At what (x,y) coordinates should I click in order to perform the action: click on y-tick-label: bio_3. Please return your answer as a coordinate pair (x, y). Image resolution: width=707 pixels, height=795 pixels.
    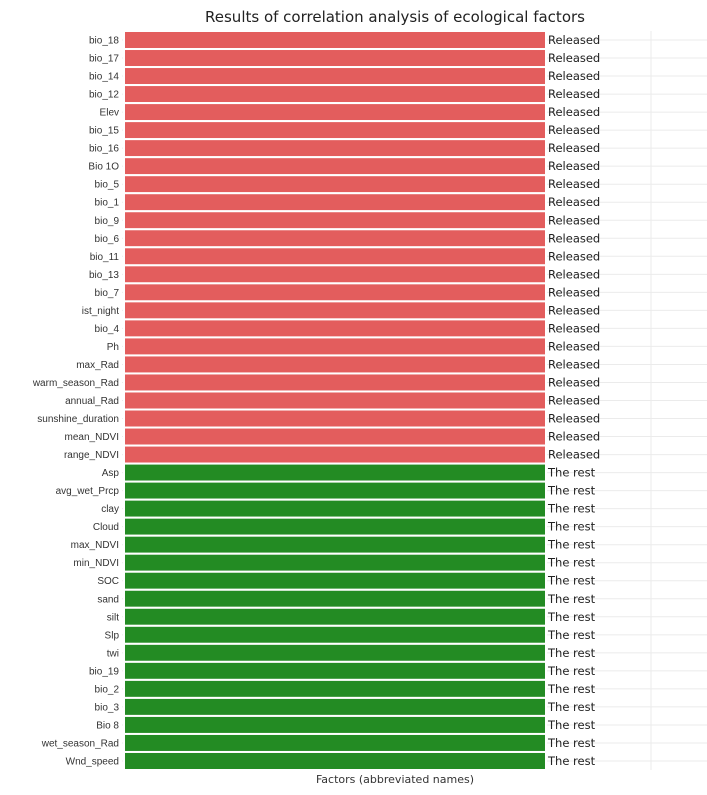
    Looking at the image, I should click on (107, 707).